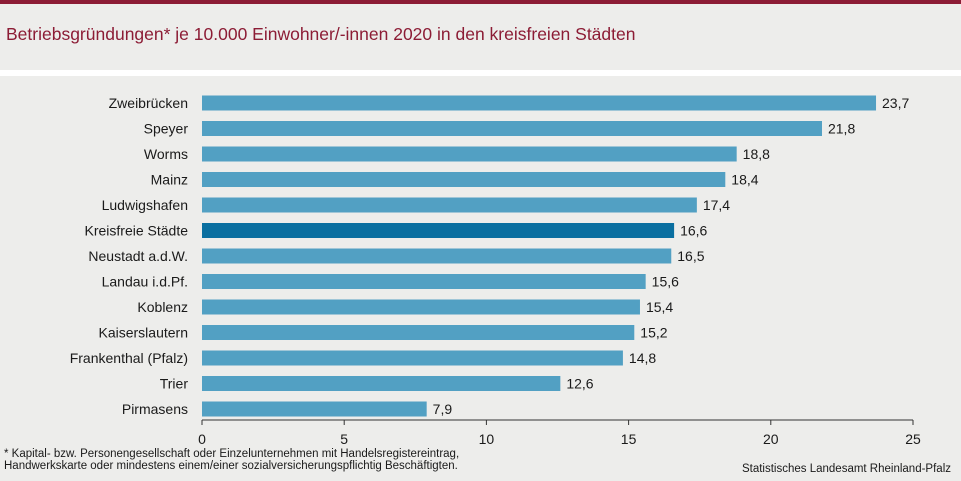  What do you see at coordinates (166, 154) in the screenshot?
I see `category-label: Worms` at bounding box center [166, 154].